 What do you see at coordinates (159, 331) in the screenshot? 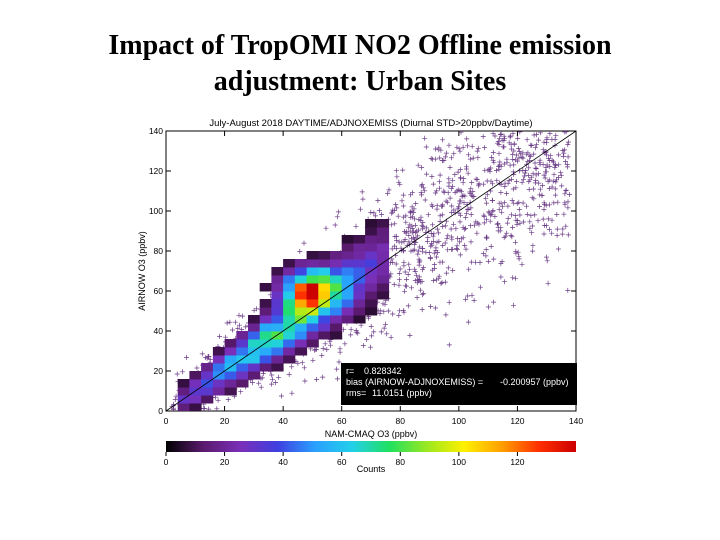
I see `y-tick-label: 40` at bounding box center [159, 331].